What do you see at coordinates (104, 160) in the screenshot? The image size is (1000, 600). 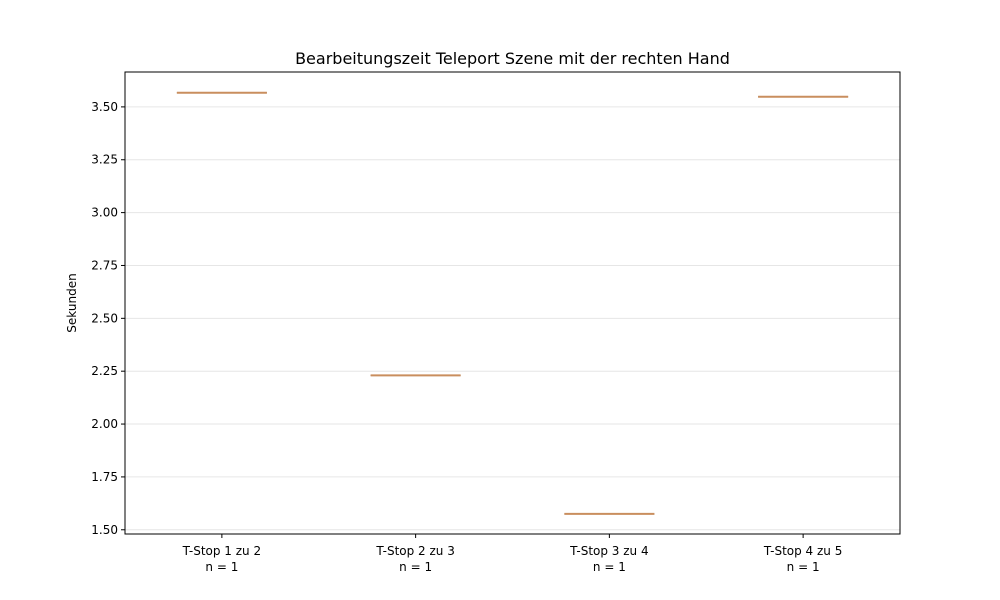 I see `y-tick-label: 3.25` at bounding box center [104, 160].